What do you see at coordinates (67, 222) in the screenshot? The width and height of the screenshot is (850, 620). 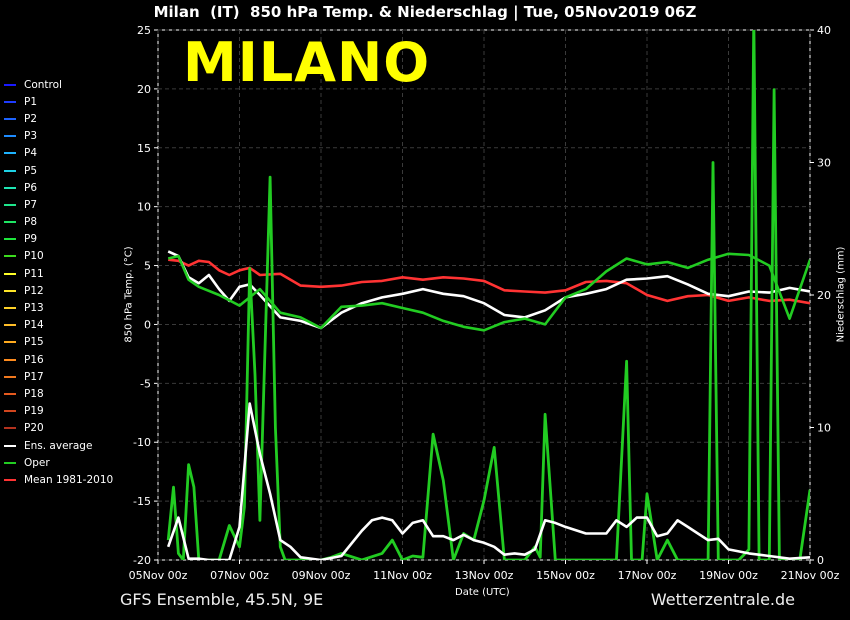 I see `legend-item: P8` at bounding box center [67, 222].